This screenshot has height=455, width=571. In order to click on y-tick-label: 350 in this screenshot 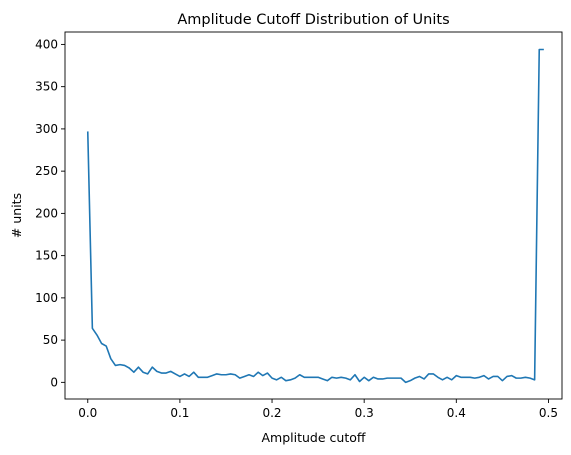, I will do `click(46, 87)`.